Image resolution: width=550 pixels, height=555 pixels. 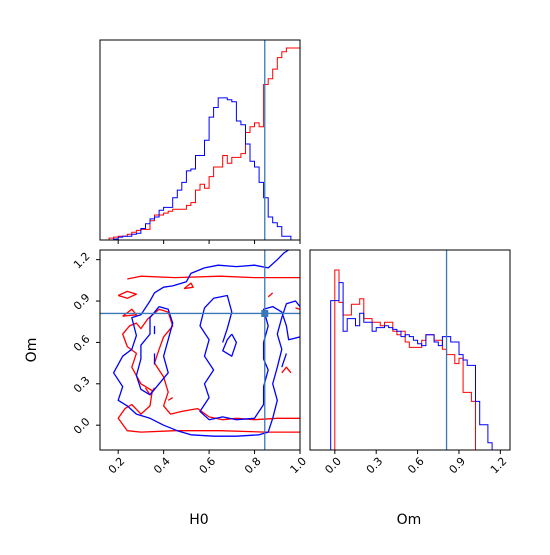 I want to click on y-axis-label-om: Om, so click(x=32, y=350).